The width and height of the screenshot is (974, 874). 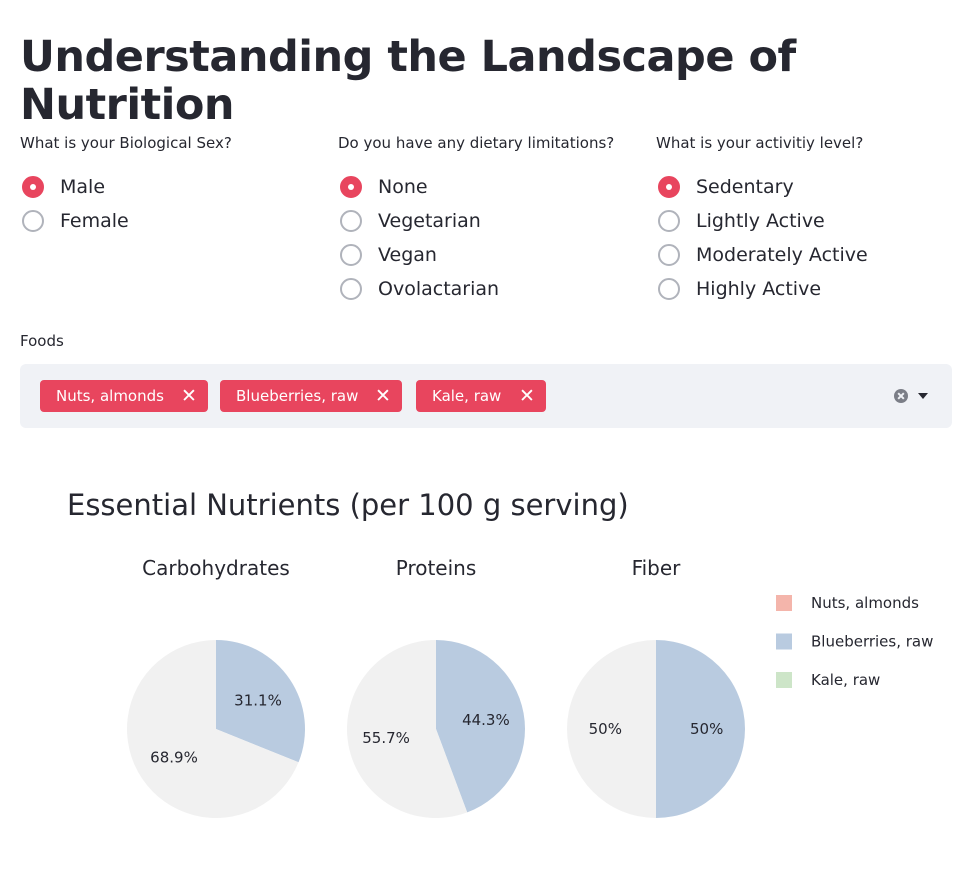 I want to click on pie-subtitle: Carbohydrates, so click(x=216, y=568).